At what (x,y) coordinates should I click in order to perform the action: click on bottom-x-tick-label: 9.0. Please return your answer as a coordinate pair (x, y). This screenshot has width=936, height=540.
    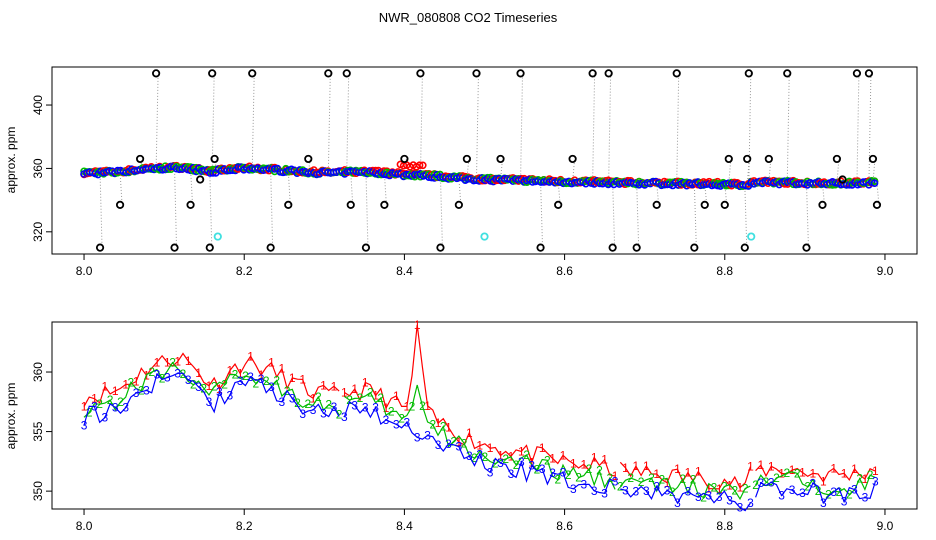
    Looking at the image, I should click on (885, 526).